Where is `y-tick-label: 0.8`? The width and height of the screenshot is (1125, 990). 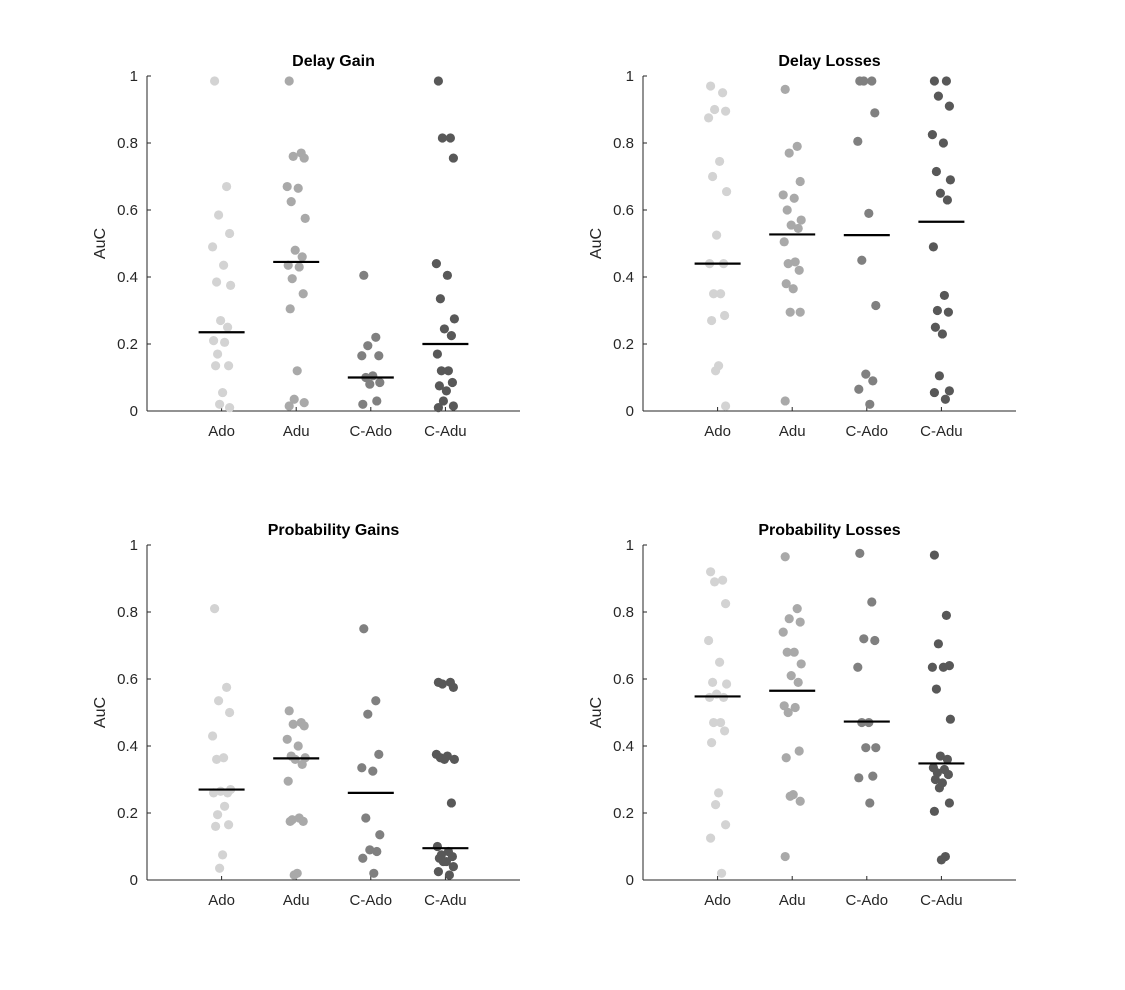 y-tick-label: 0.8 is located at coordinates (127, 612).